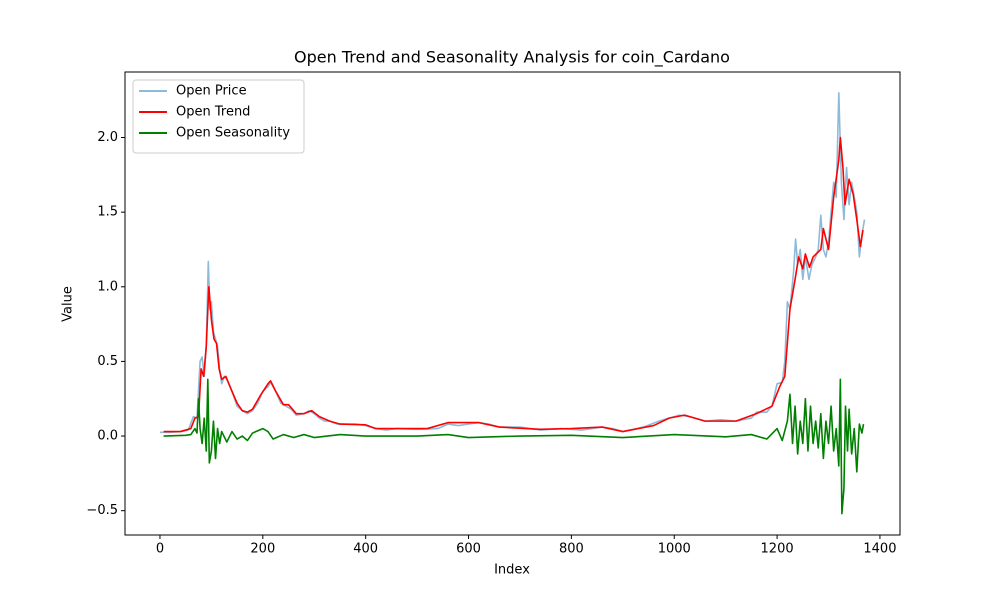 The image size is (1000, 600). I want to click on legend-label: Open Seasonality, so click(233, 133).